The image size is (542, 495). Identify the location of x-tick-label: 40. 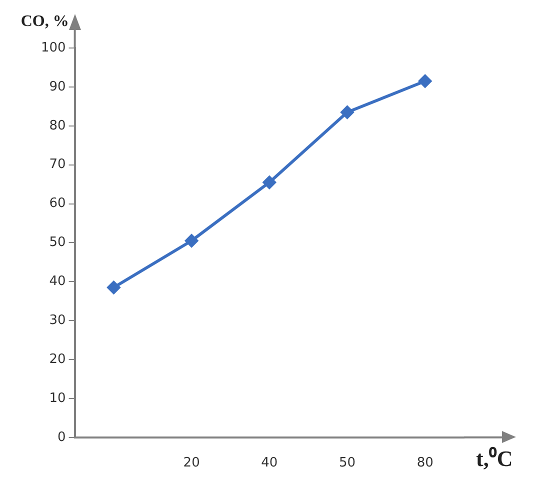
(269, 463).